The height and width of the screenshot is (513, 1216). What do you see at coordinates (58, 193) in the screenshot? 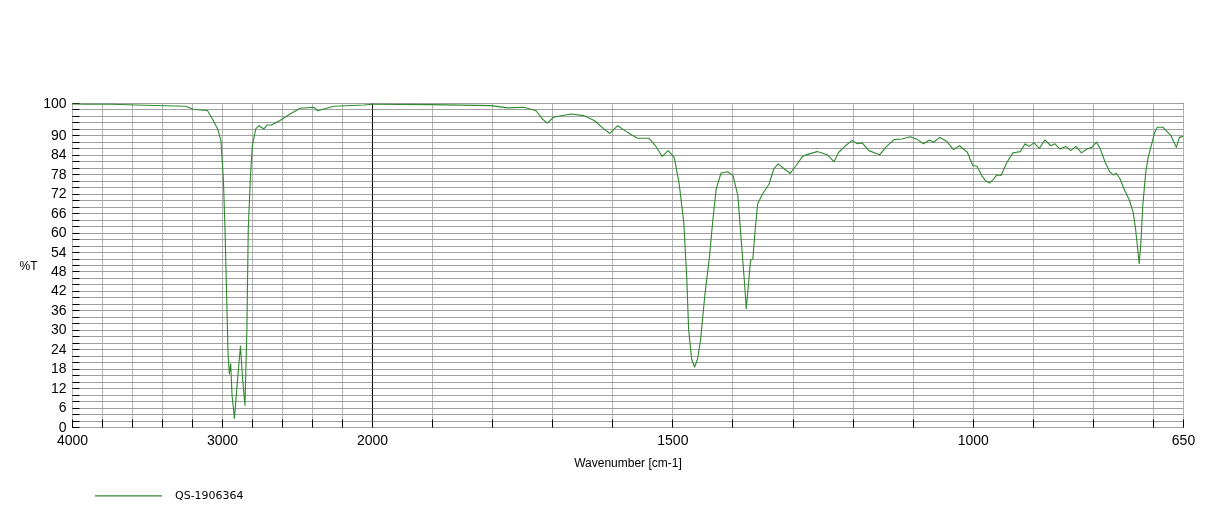
I see `y-tick-label: 72` at bounding box center [58, 193].